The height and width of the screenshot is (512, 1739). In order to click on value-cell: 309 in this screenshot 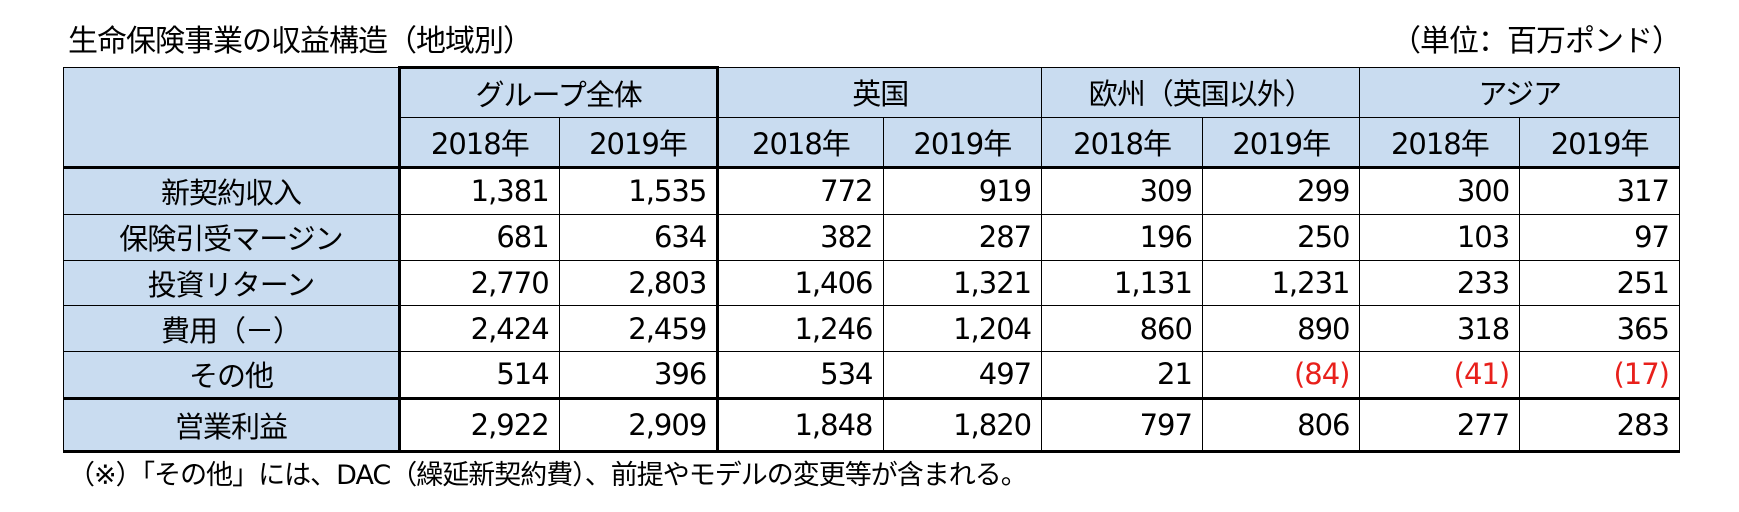, I will do `click(1122, 190)`.